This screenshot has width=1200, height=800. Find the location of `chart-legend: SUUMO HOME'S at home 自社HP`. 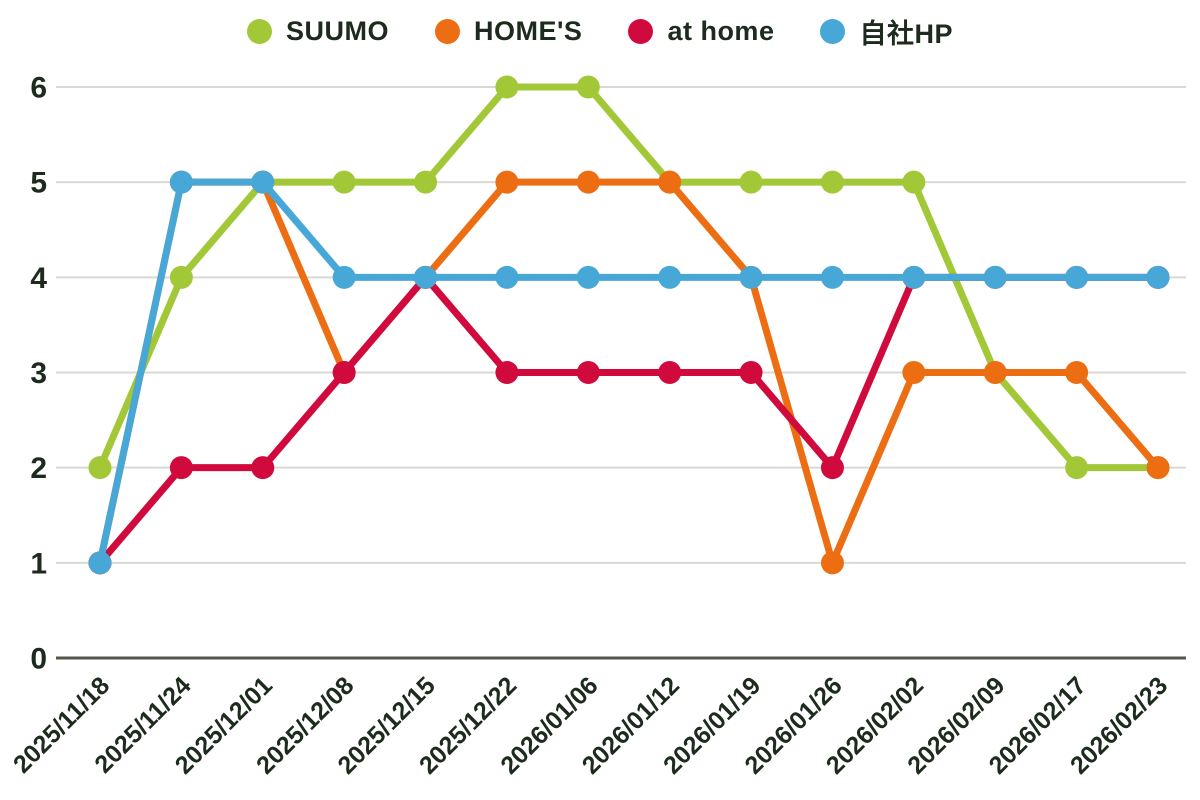

chart-legend: SUUMO HOME'S at home 自社HP is located at coordinates (600, 31).